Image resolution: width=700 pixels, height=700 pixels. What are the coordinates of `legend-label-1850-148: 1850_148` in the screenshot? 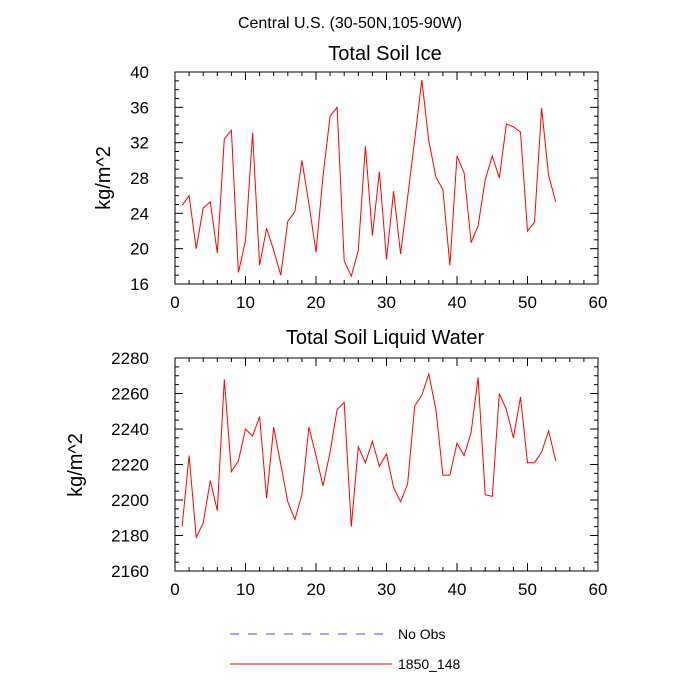 It's located at (429, 664).